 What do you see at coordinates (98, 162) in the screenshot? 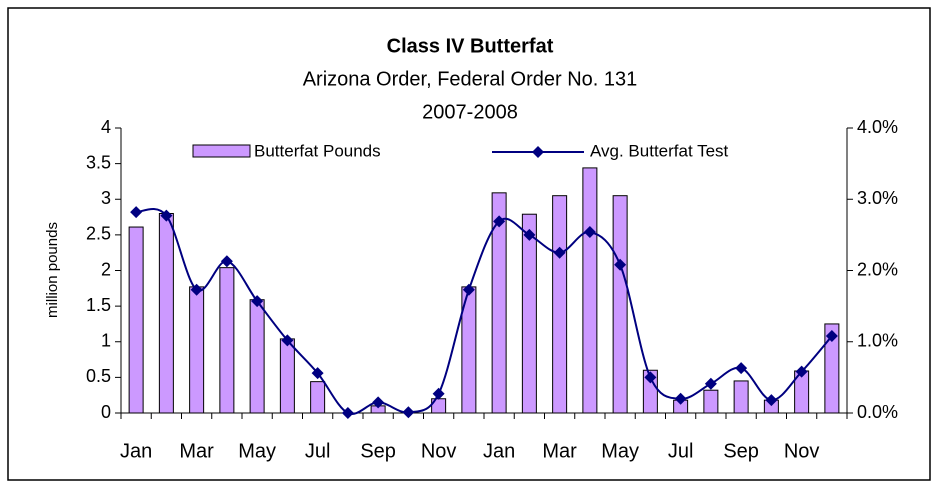
I see `y-tick-label: 3.5` at bounding box center [98, 162].